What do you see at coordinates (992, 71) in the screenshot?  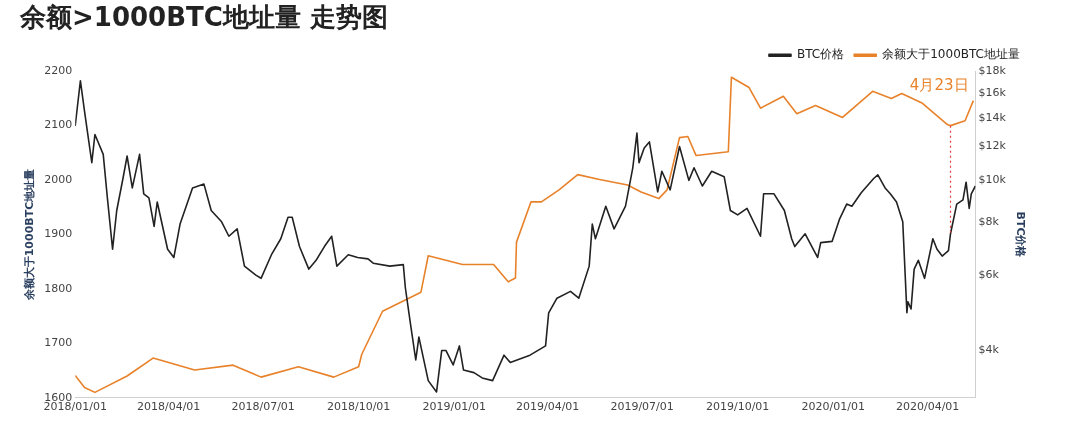 I see `y2-tick-label: $18k` at bounding box center [992, 71].